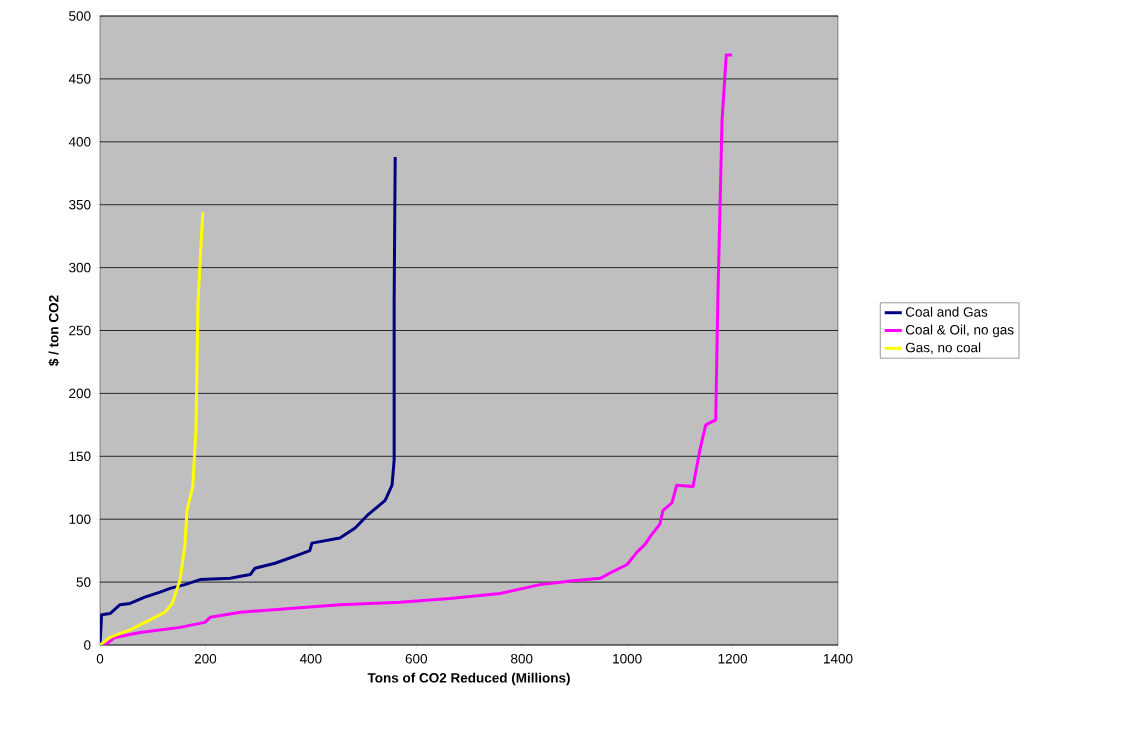  Describe the element at coordinates (83, 582) in the screenshot. I see `y-tick-label: 50` at that location.